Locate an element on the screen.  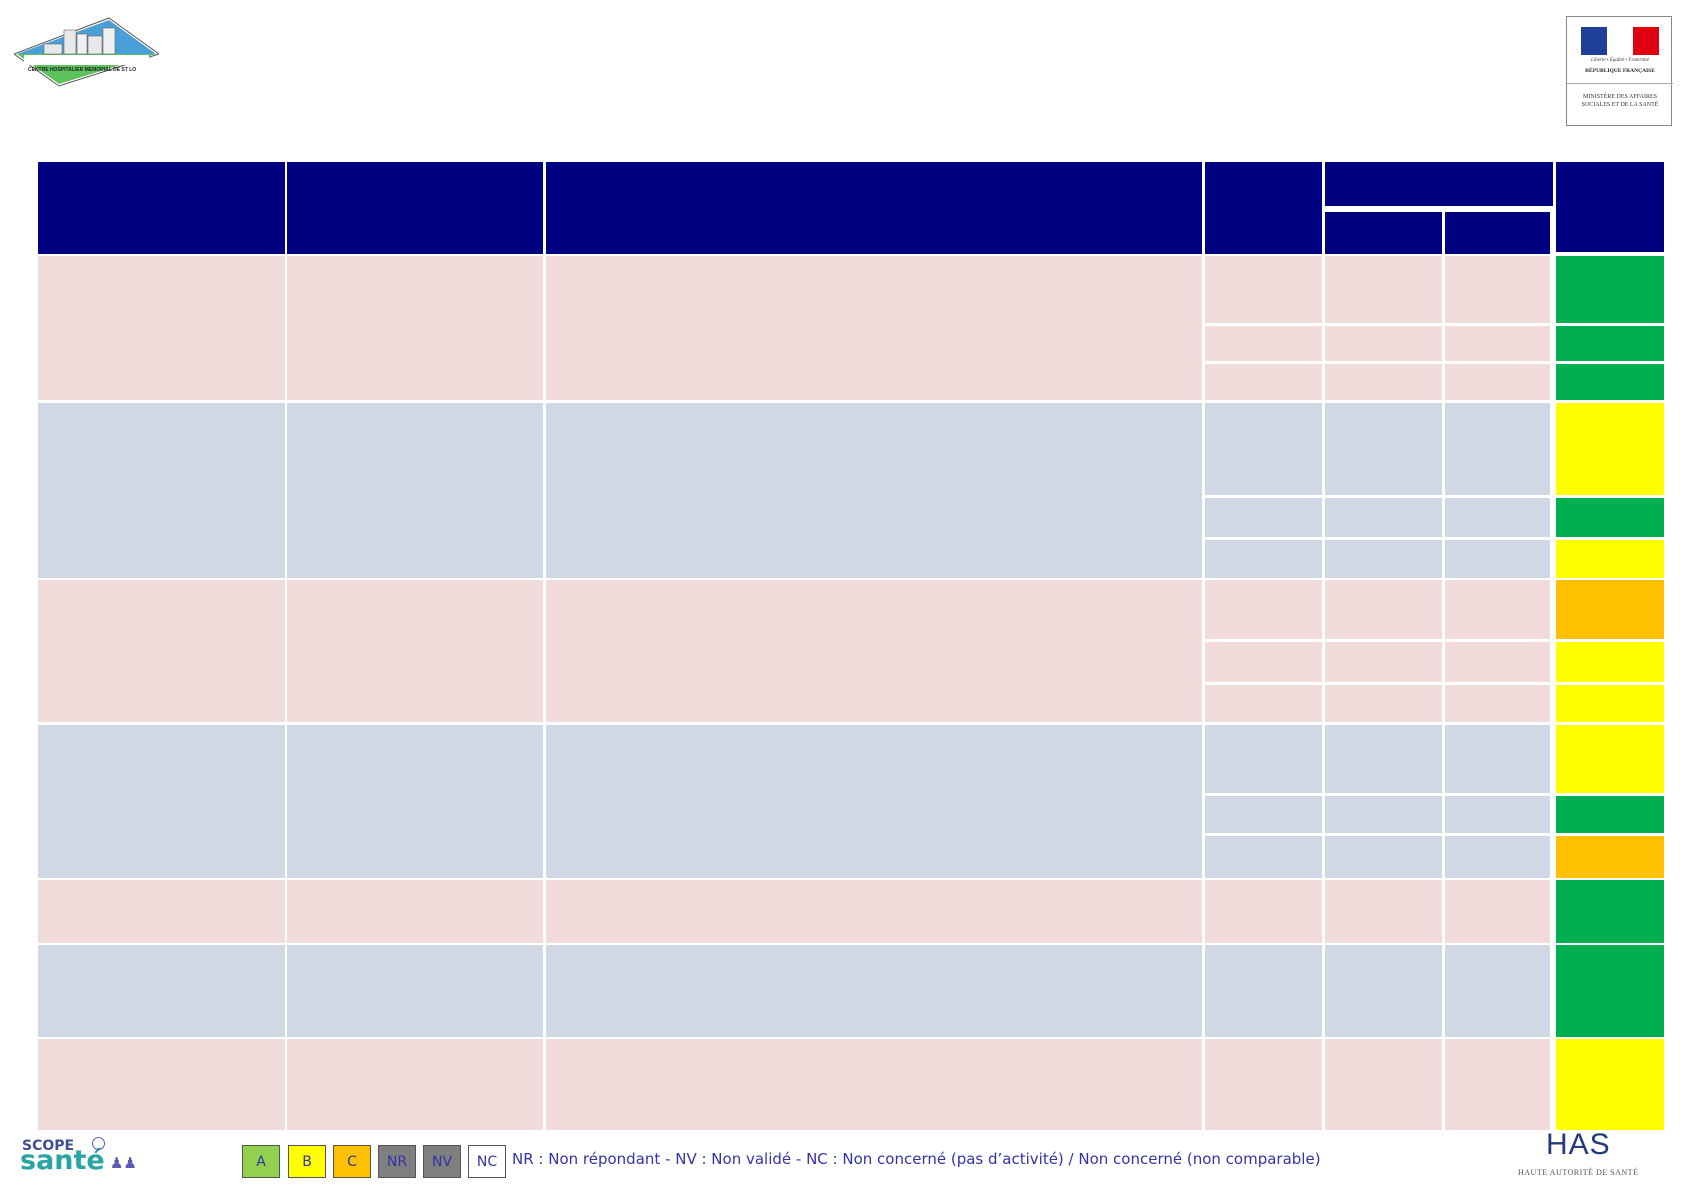
legend-nv: NV is located at coordinates (442, 1161).